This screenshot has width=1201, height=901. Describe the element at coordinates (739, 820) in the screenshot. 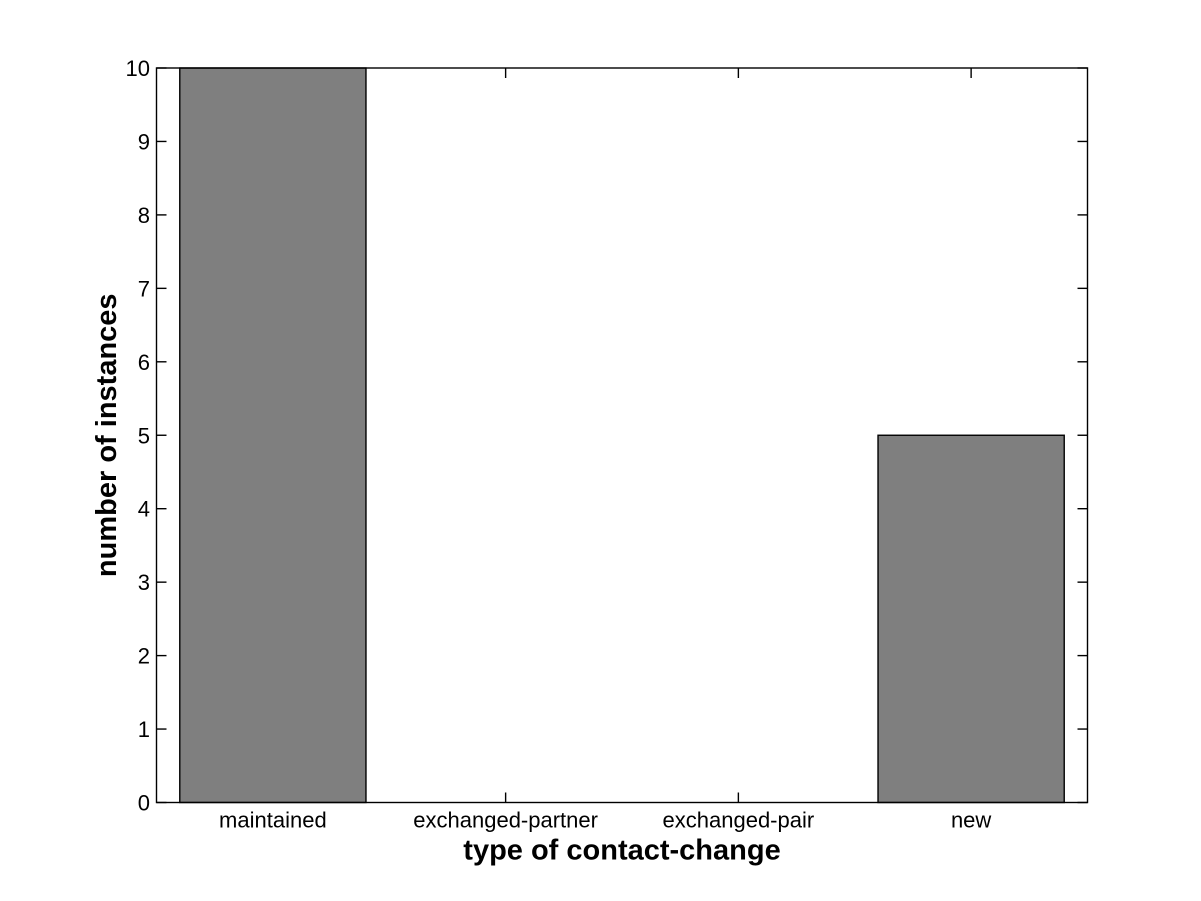

I see `x-tick-label: exchanged-pair` at that location.